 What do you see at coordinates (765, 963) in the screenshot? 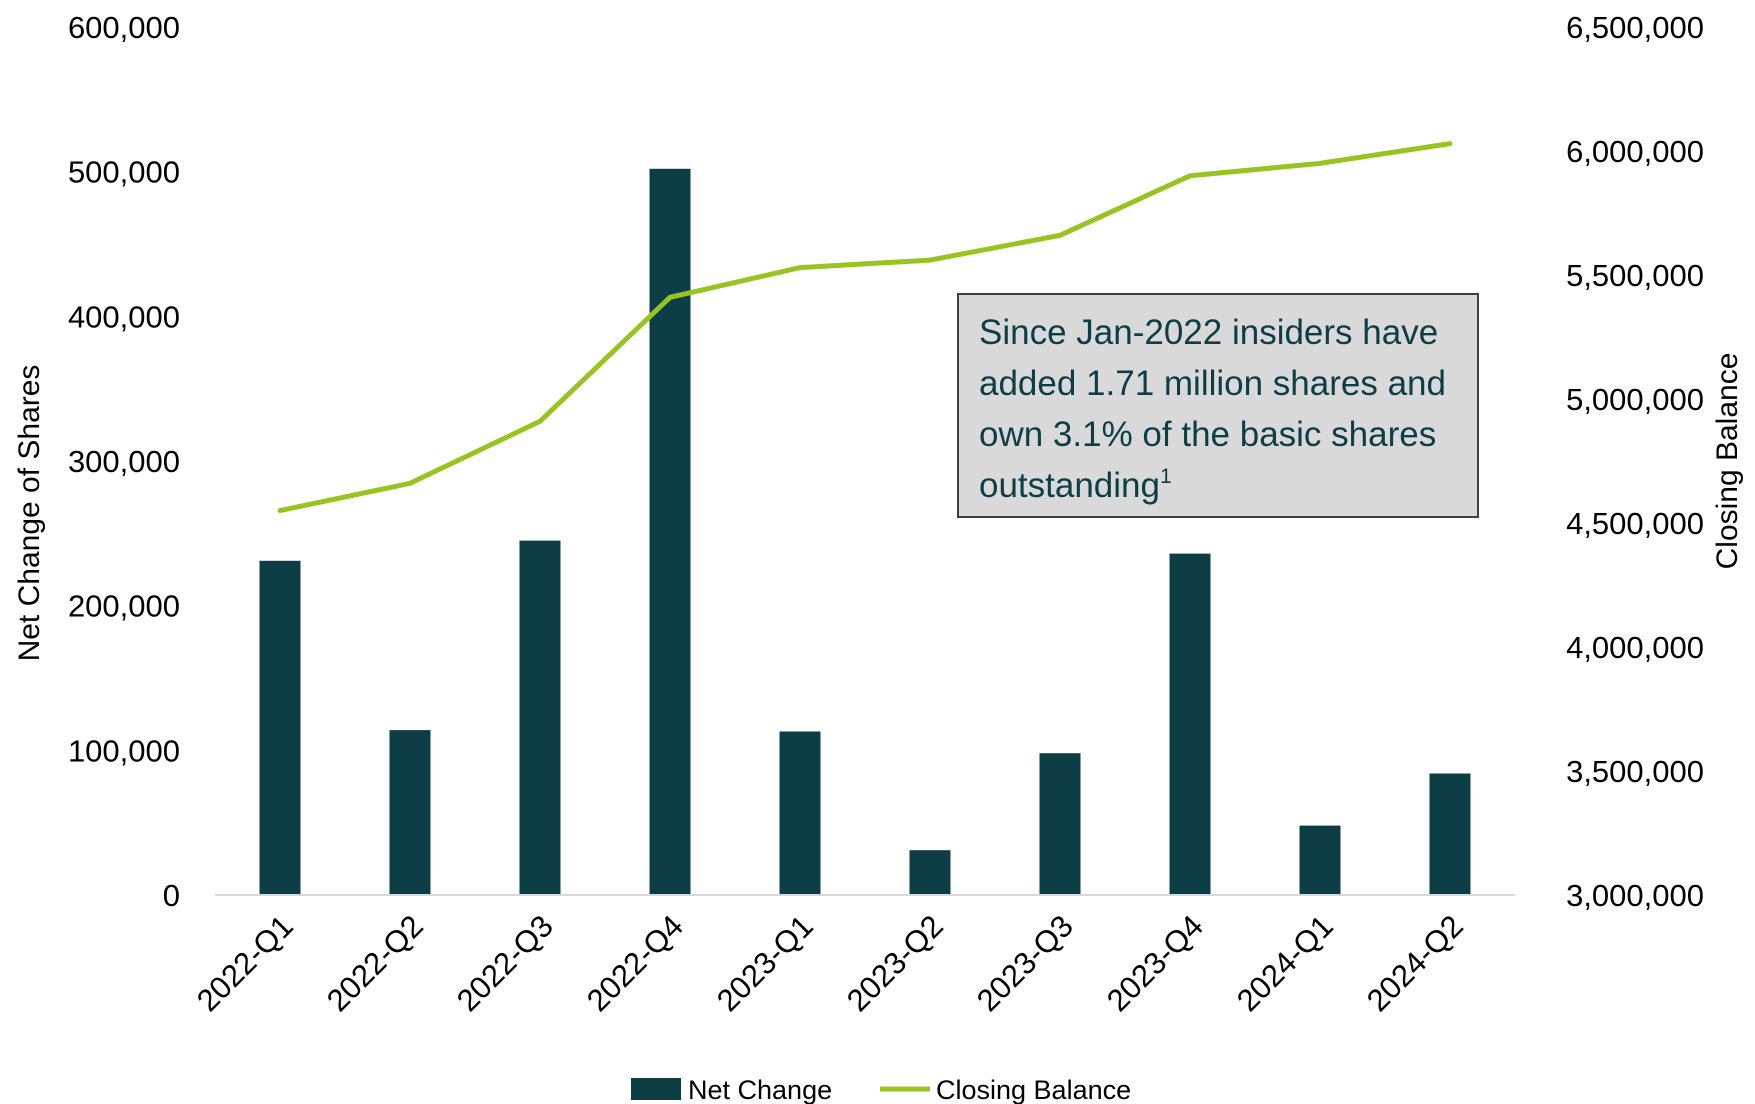
I see `x-tick-label: 2023-Q1` at bounding box center [765, 963].